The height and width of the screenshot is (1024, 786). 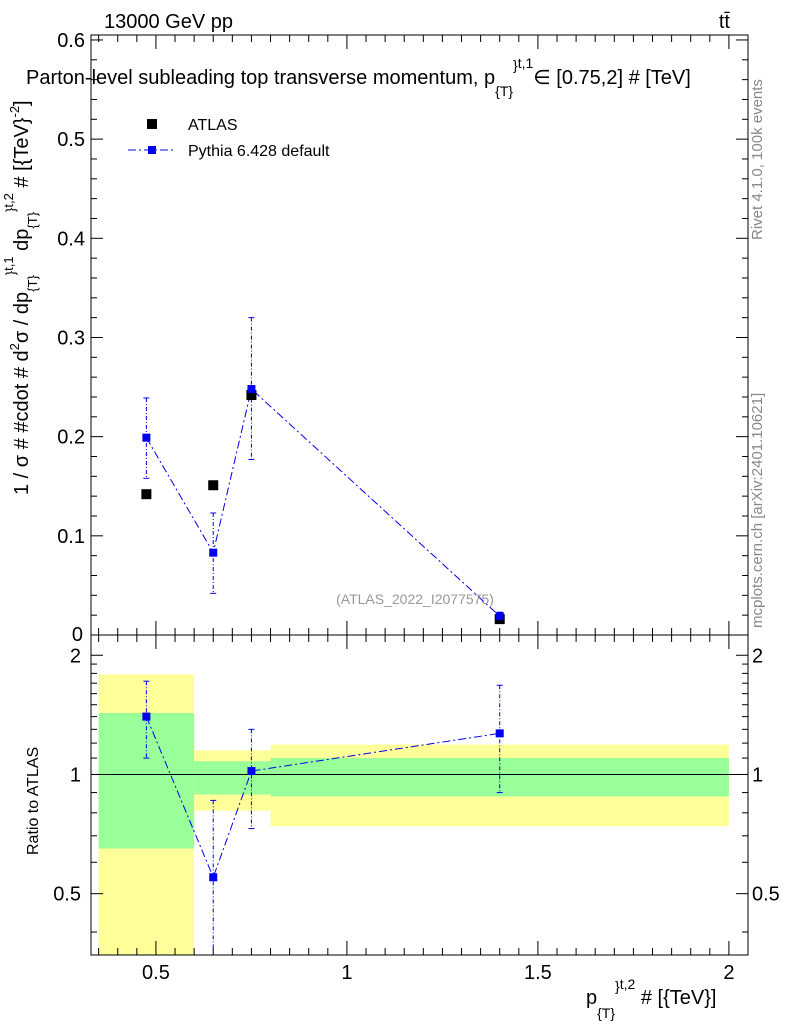 I want to click on legend-label-atlas: ATLAS, so click(x=213, y=125).